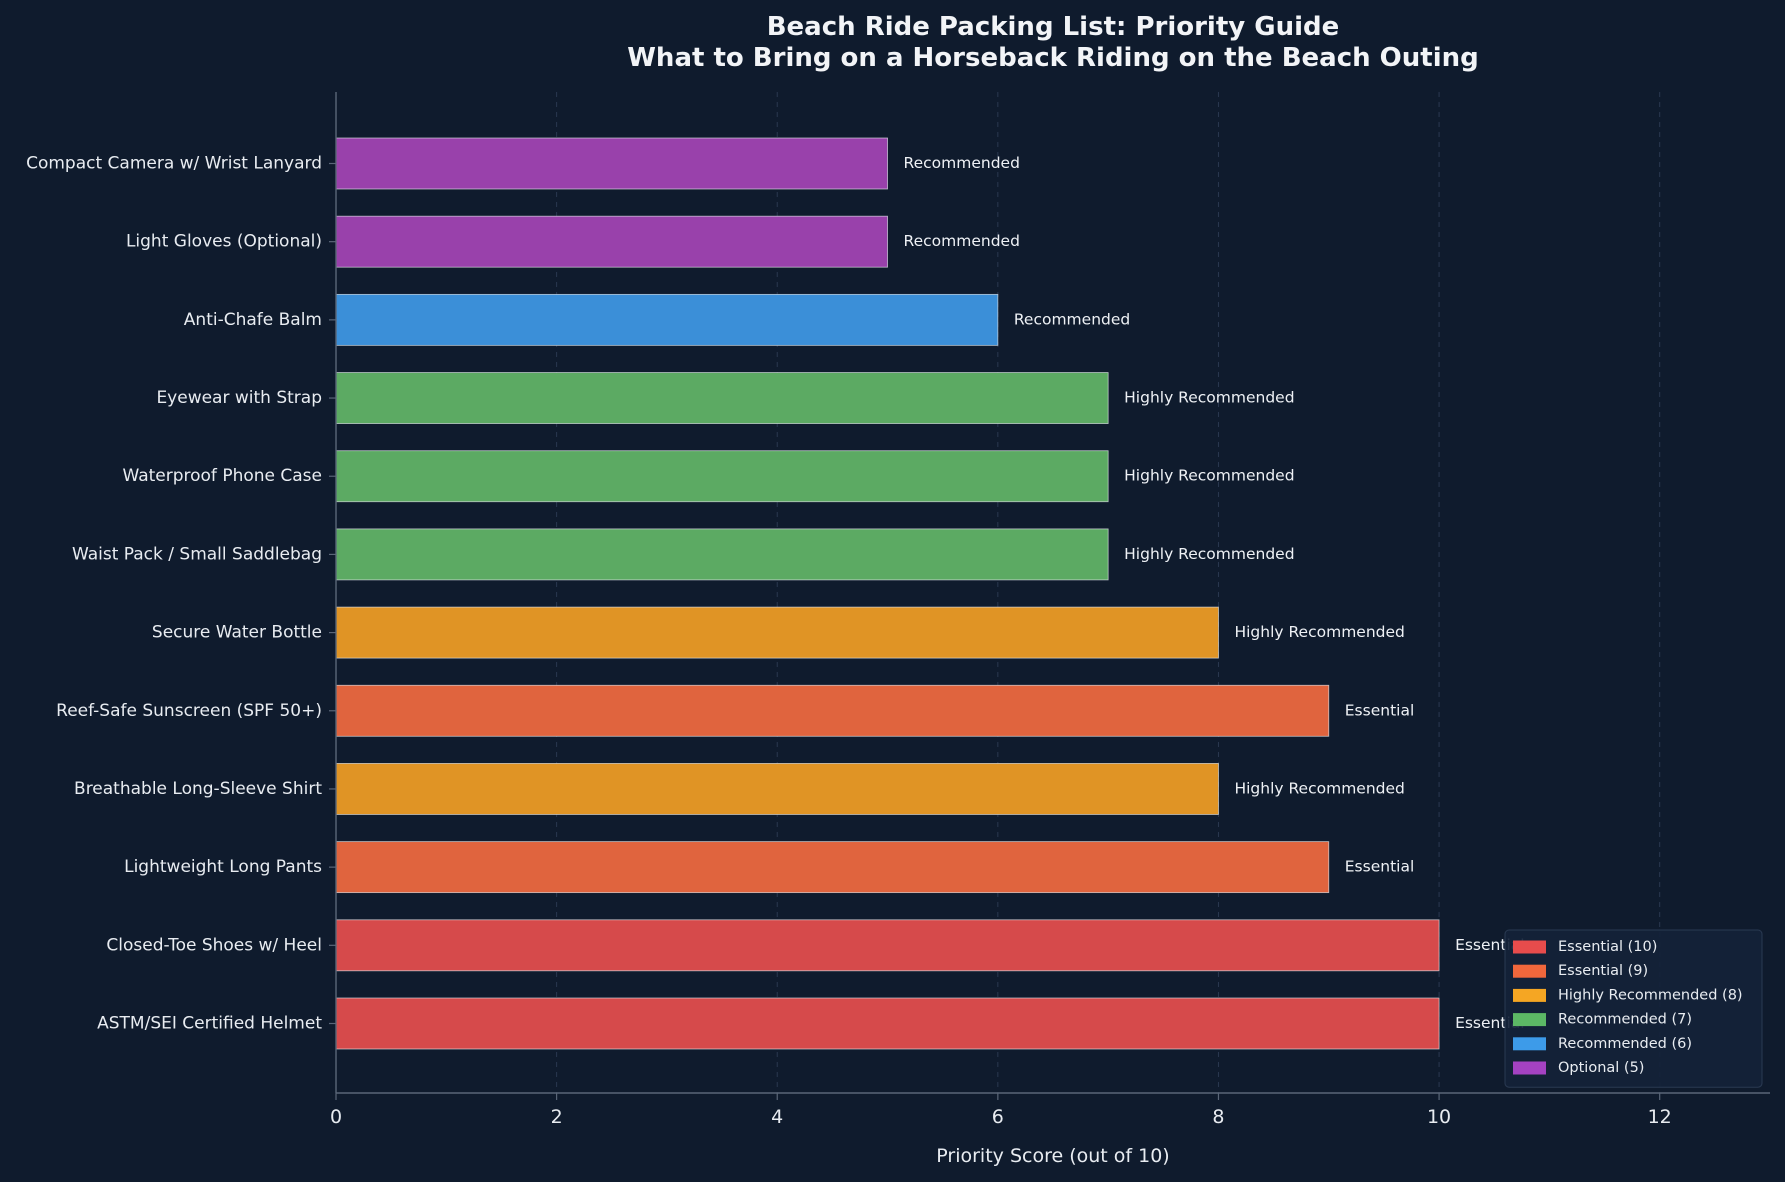 This screenshot has height=1182, width=1785. I want to click on category-label-10: Closed-Toe Shoes w/ Heel, so click(214, 945).